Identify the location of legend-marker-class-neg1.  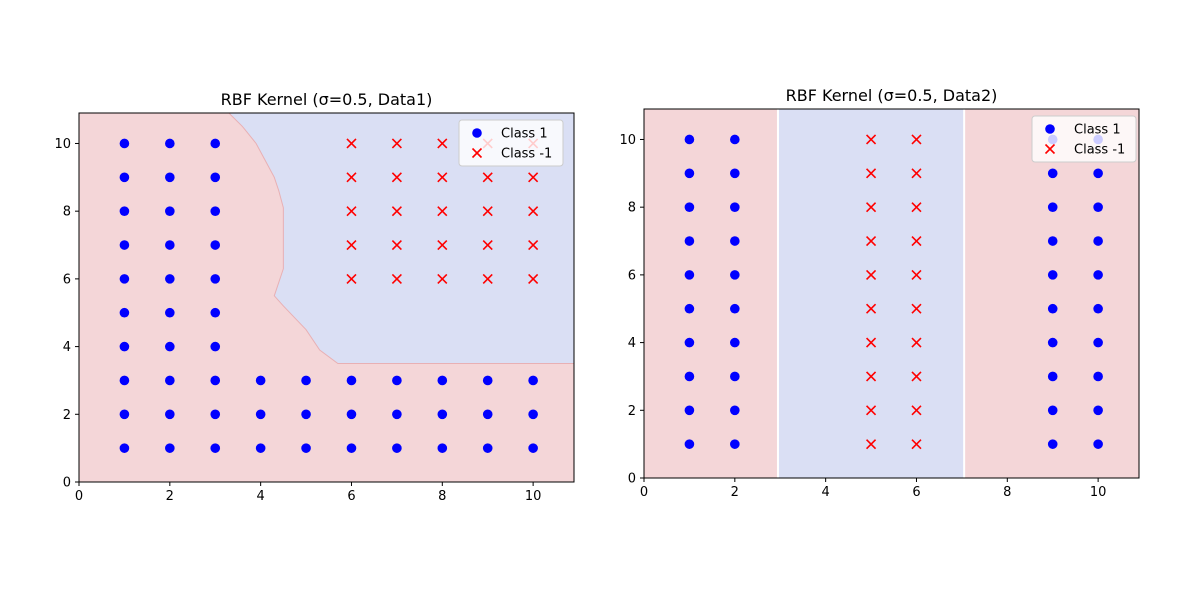
(477, 153).